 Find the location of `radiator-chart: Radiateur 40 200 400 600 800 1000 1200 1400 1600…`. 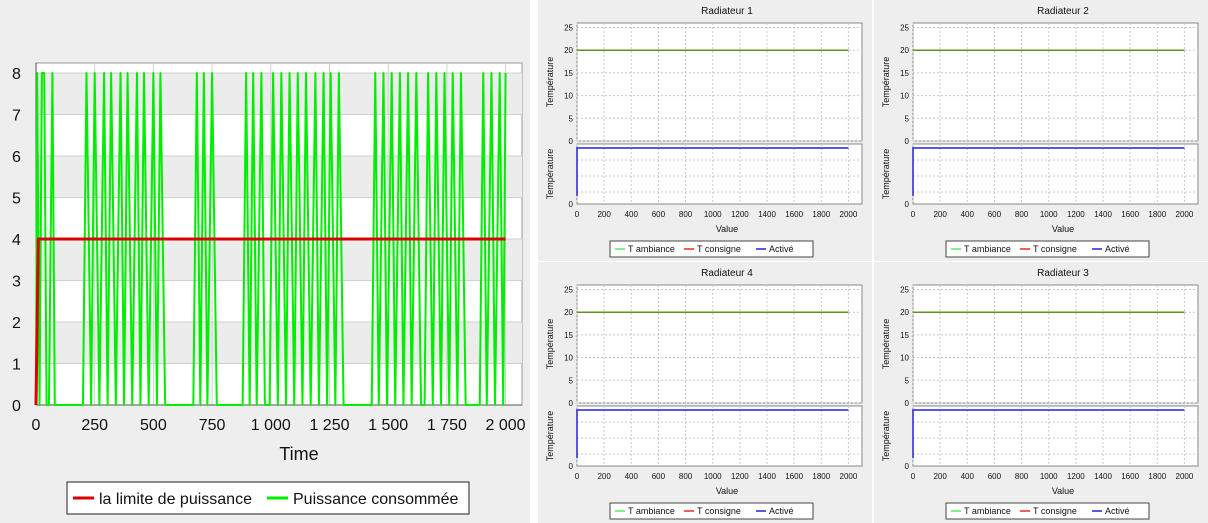

radiator-chart: Radiateur 40 200 400 600 800 1000 1200 1400 1600… is located at coordinates (705, 392).